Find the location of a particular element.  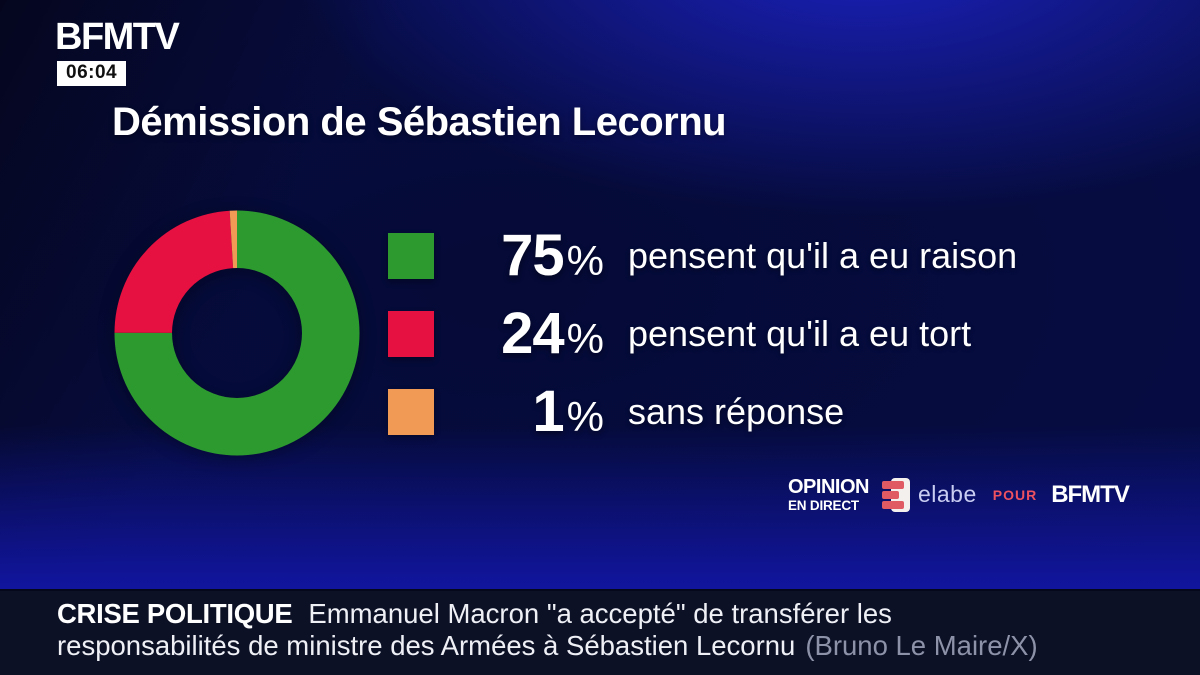

pollster-name: elabe is located at coordinates (947, 494).